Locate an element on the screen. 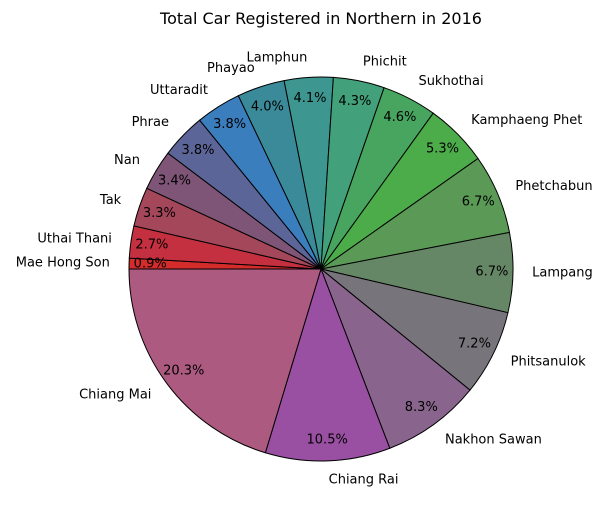 This screenshot has width=607, height=520. pie-label-nakhon-sawan: Nakhon Sawan is located at coordinates (493, 439).